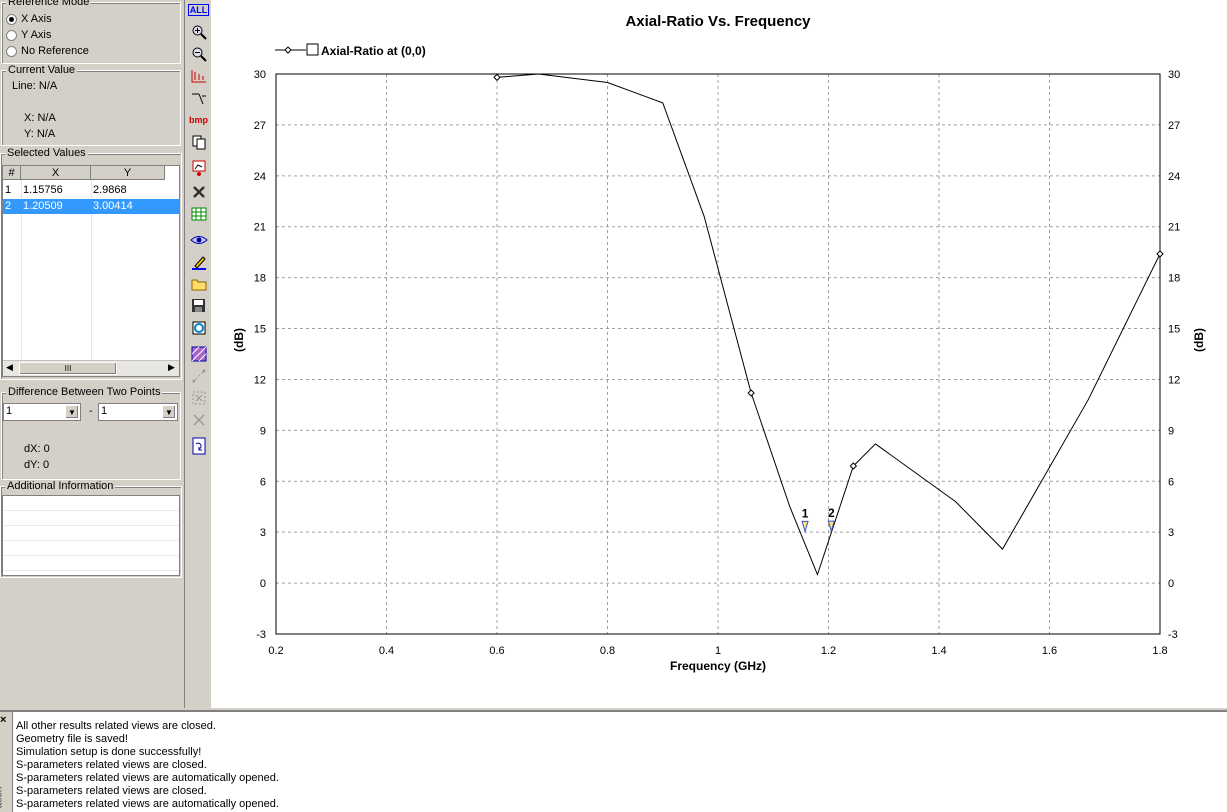 The image size is (1227, 812). I want to click on reference-mode-title: Reference Mode, so click(49, 4).